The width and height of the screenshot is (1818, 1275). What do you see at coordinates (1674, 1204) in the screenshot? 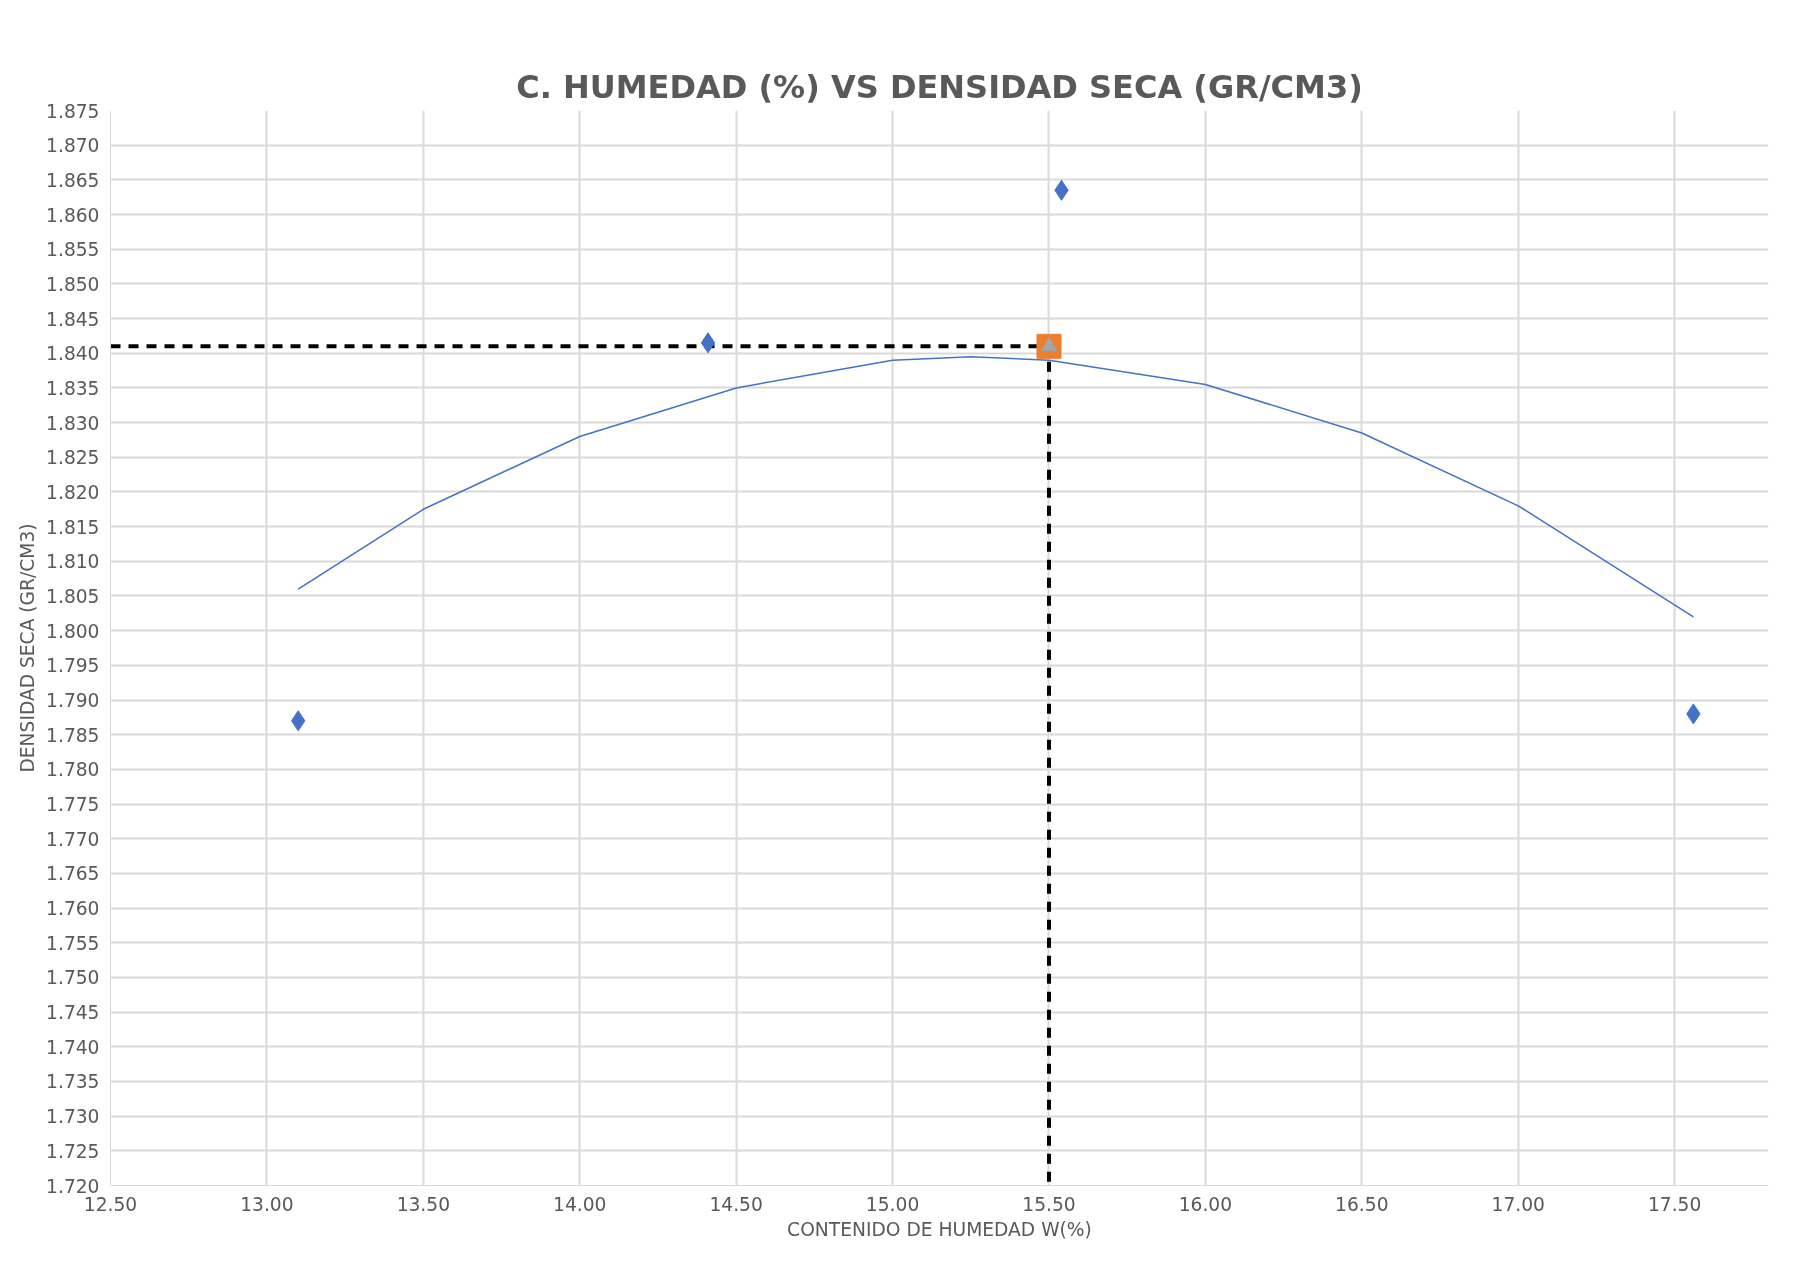
I see `x-tick-label: 17.50` at bounding box center [1674, 1204].